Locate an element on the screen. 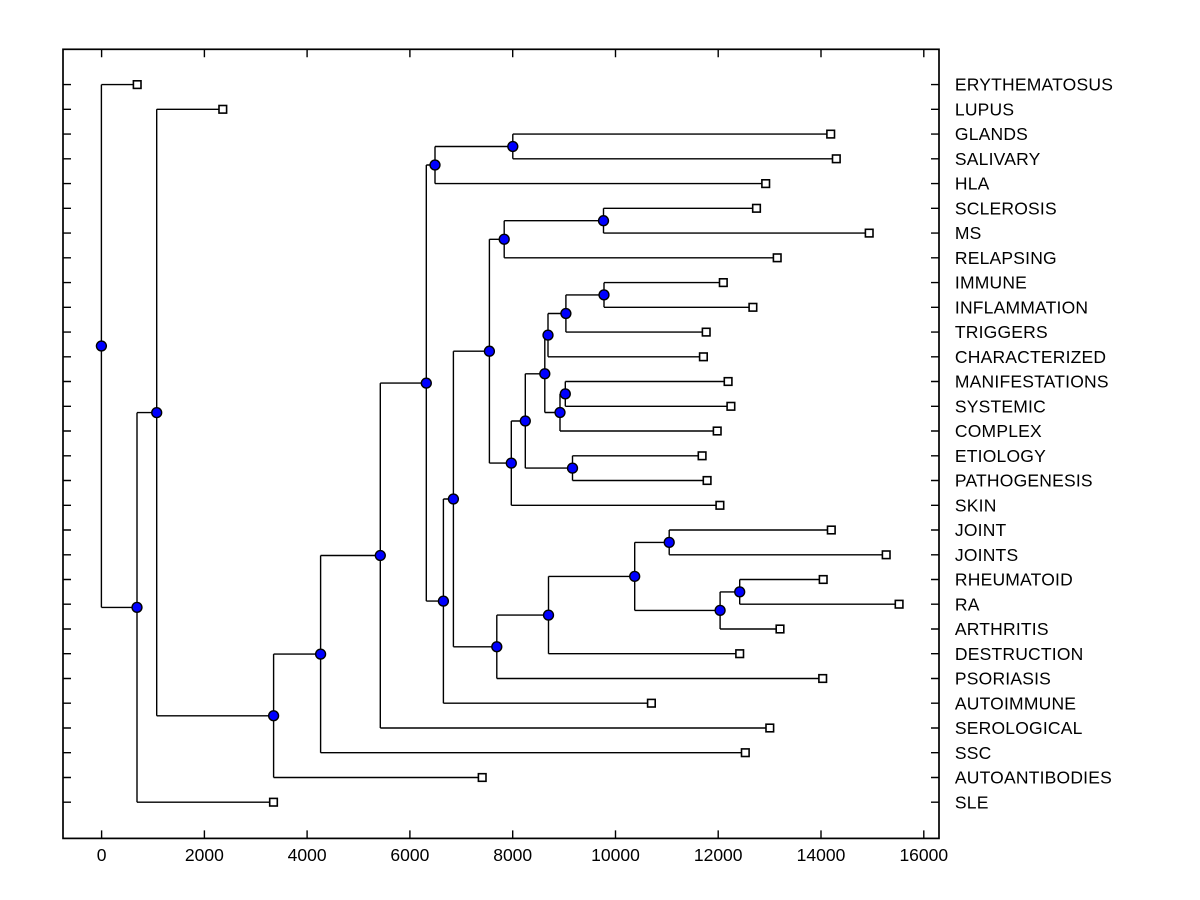 This screenshot has height=900, width=1200. svg-text: TRIGGERS is located at coordinates (1001, 332).